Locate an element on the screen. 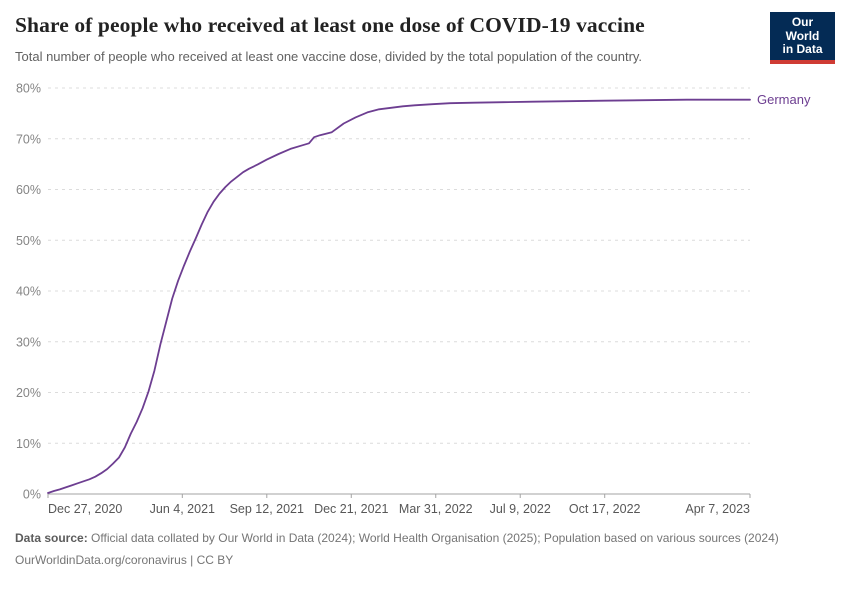  owid-logo-line2: in Data is located at coordinates (802, 49).